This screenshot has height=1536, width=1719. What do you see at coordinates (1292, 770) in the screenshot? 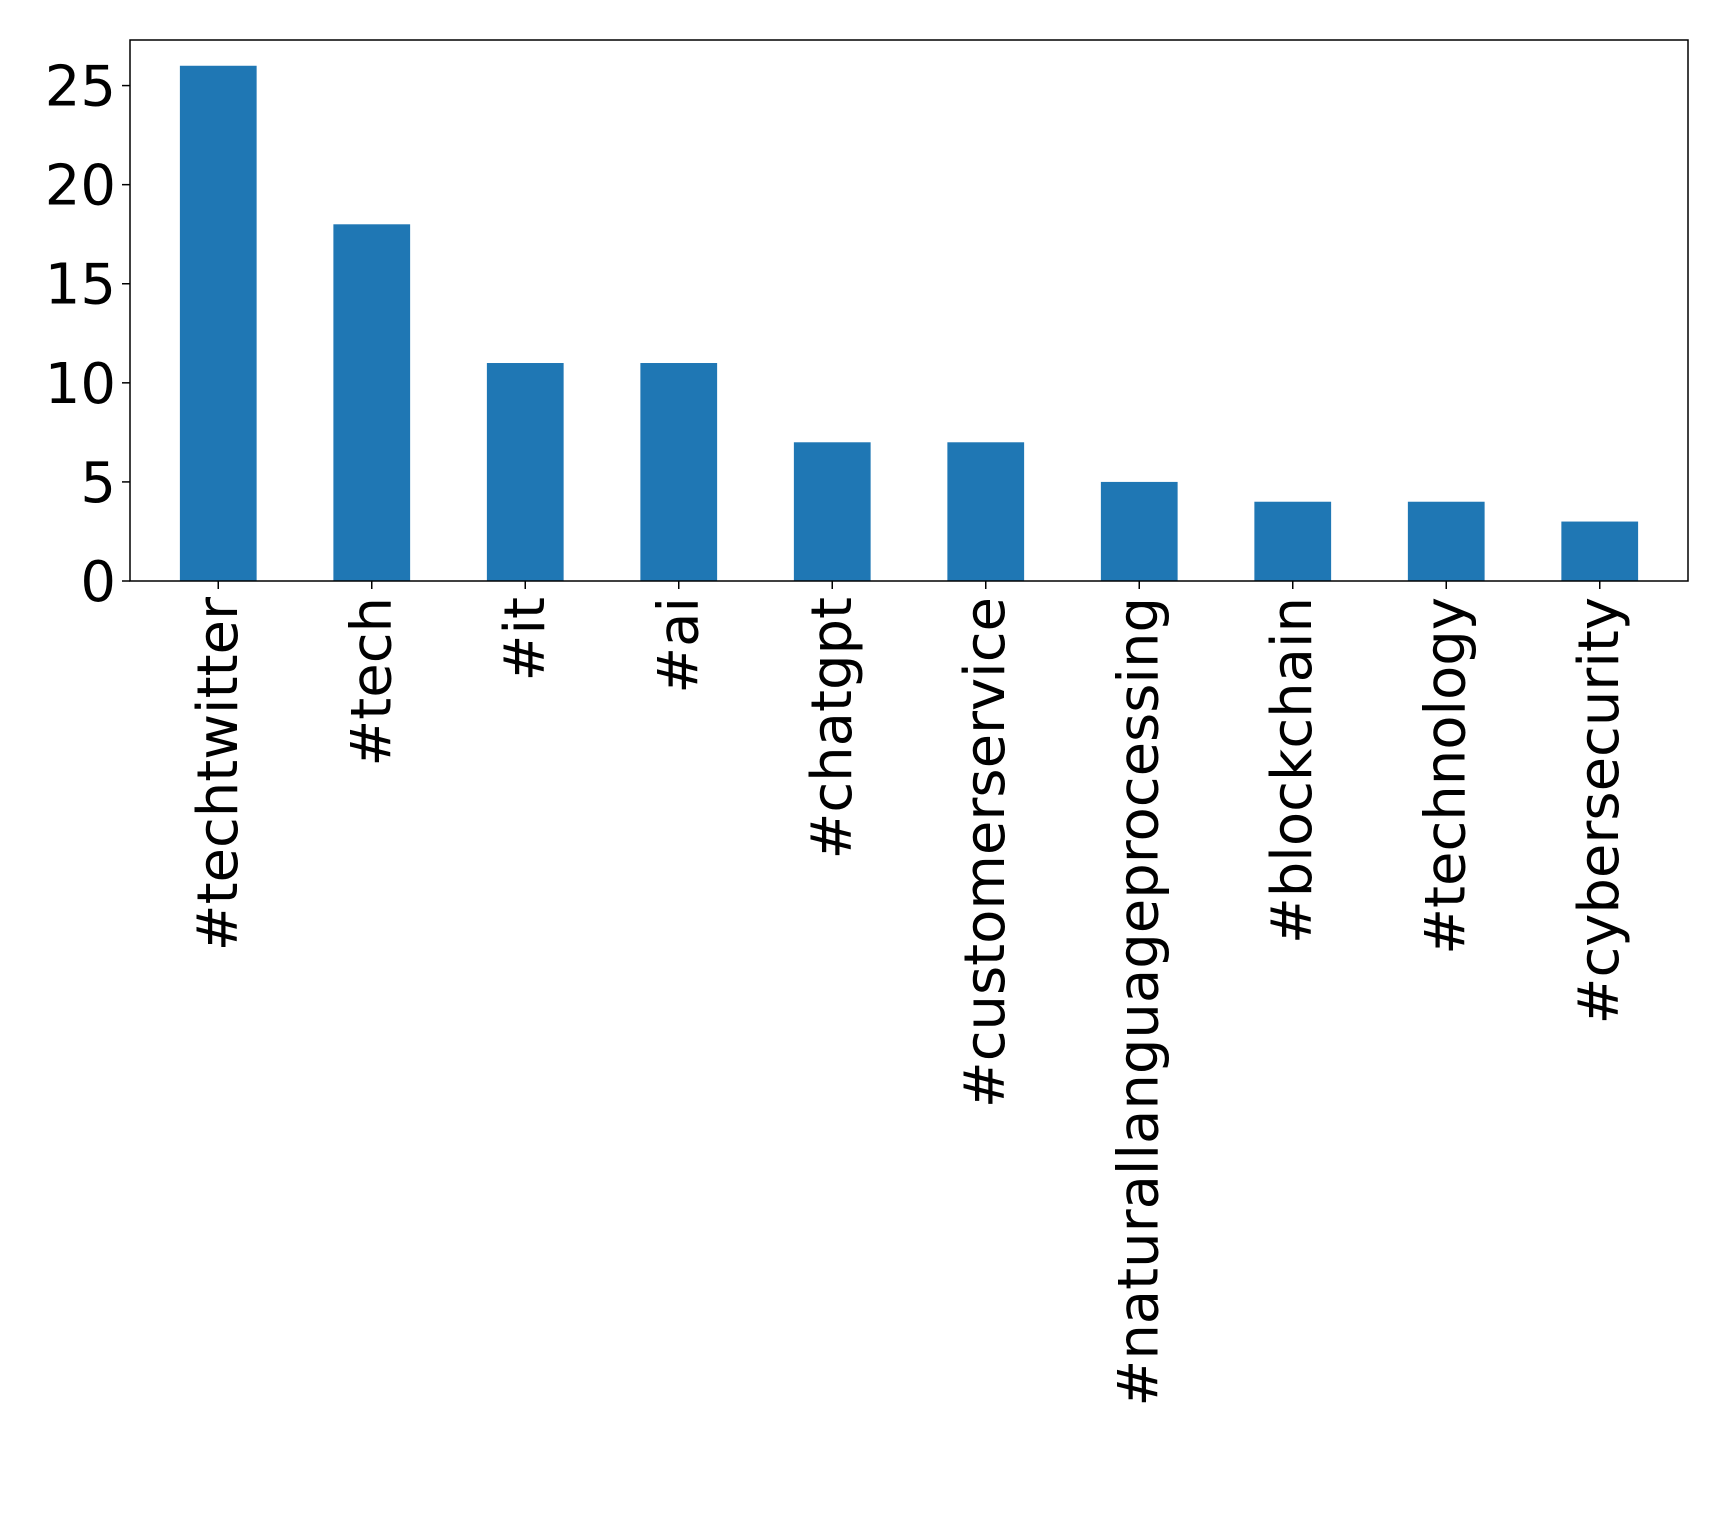
I see `x-tick-label: #blockchain` at bounding box center [1292, 770].